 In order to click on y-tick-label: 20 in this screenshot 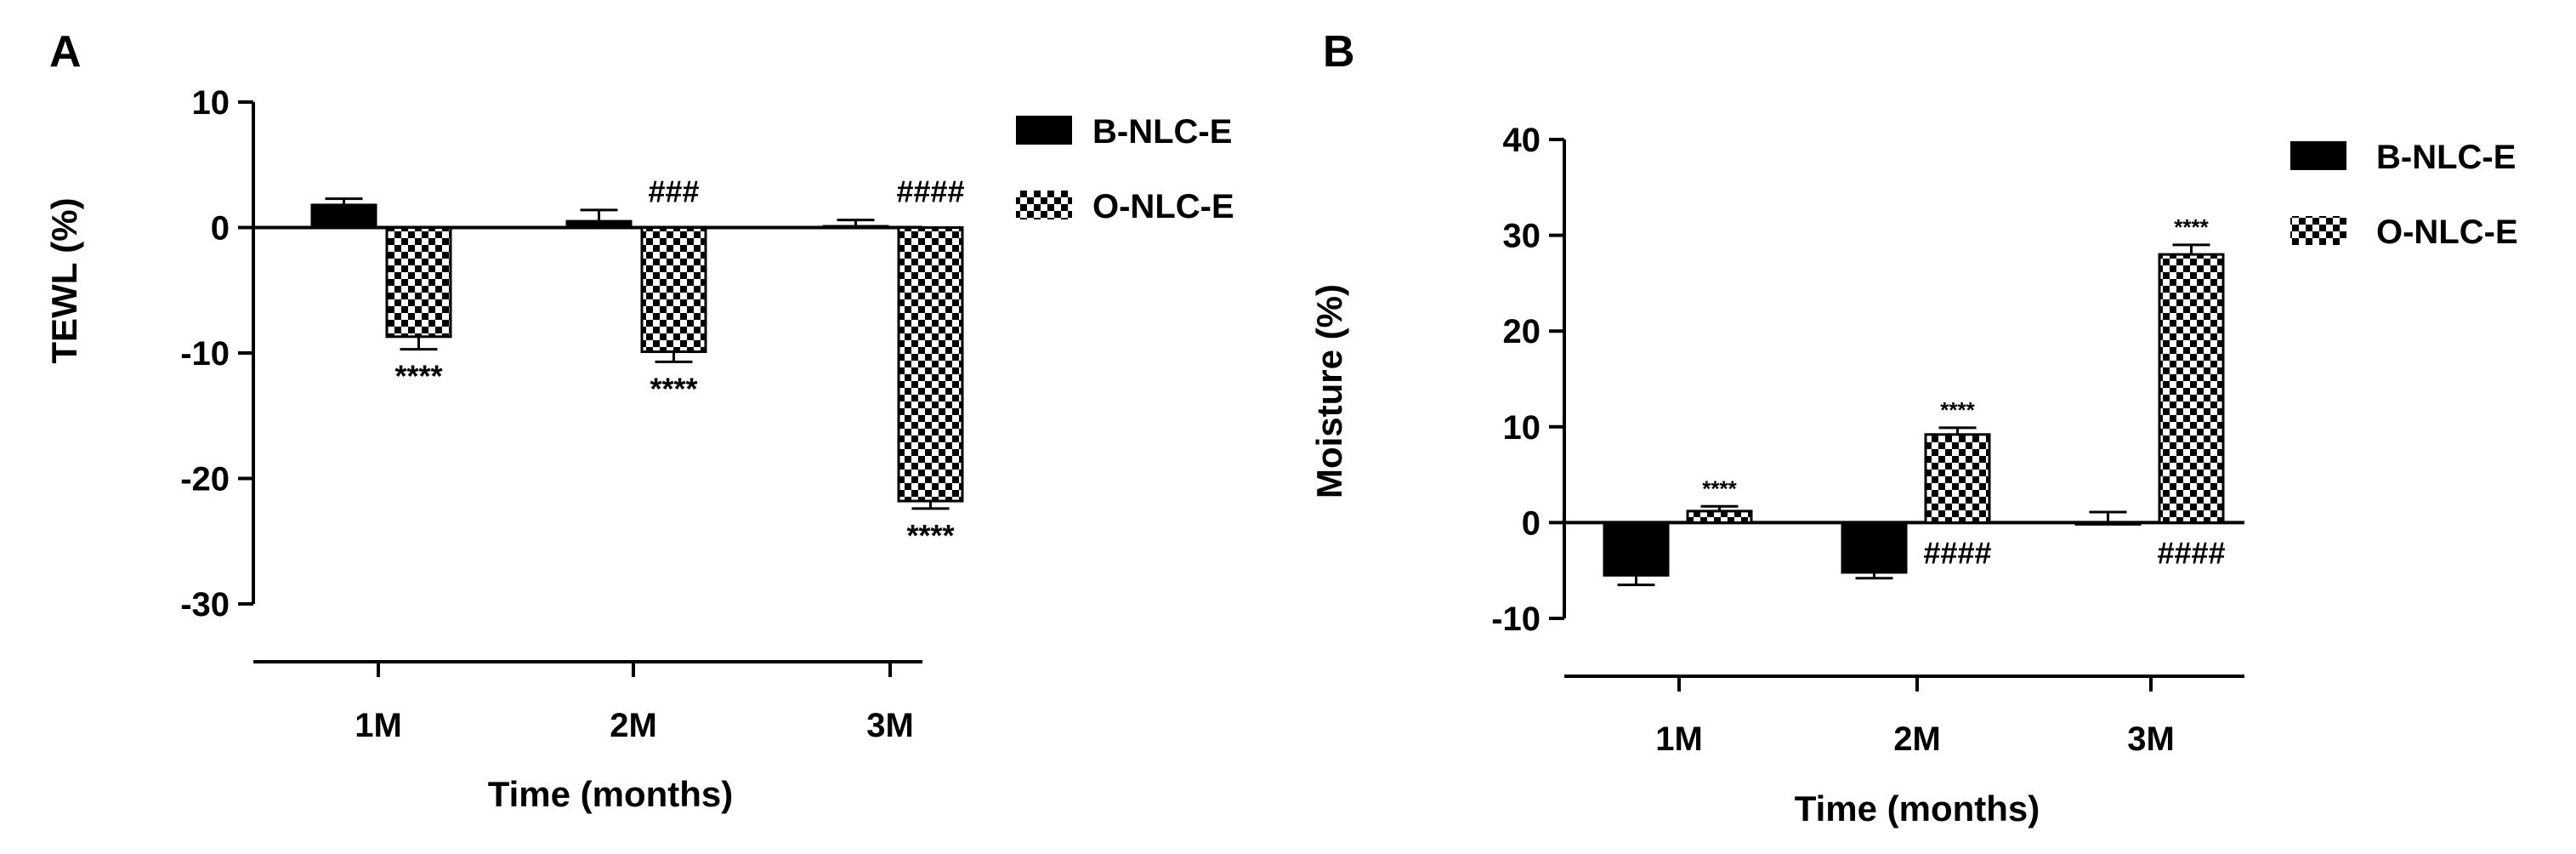, I will do `click(1522, 331)`.